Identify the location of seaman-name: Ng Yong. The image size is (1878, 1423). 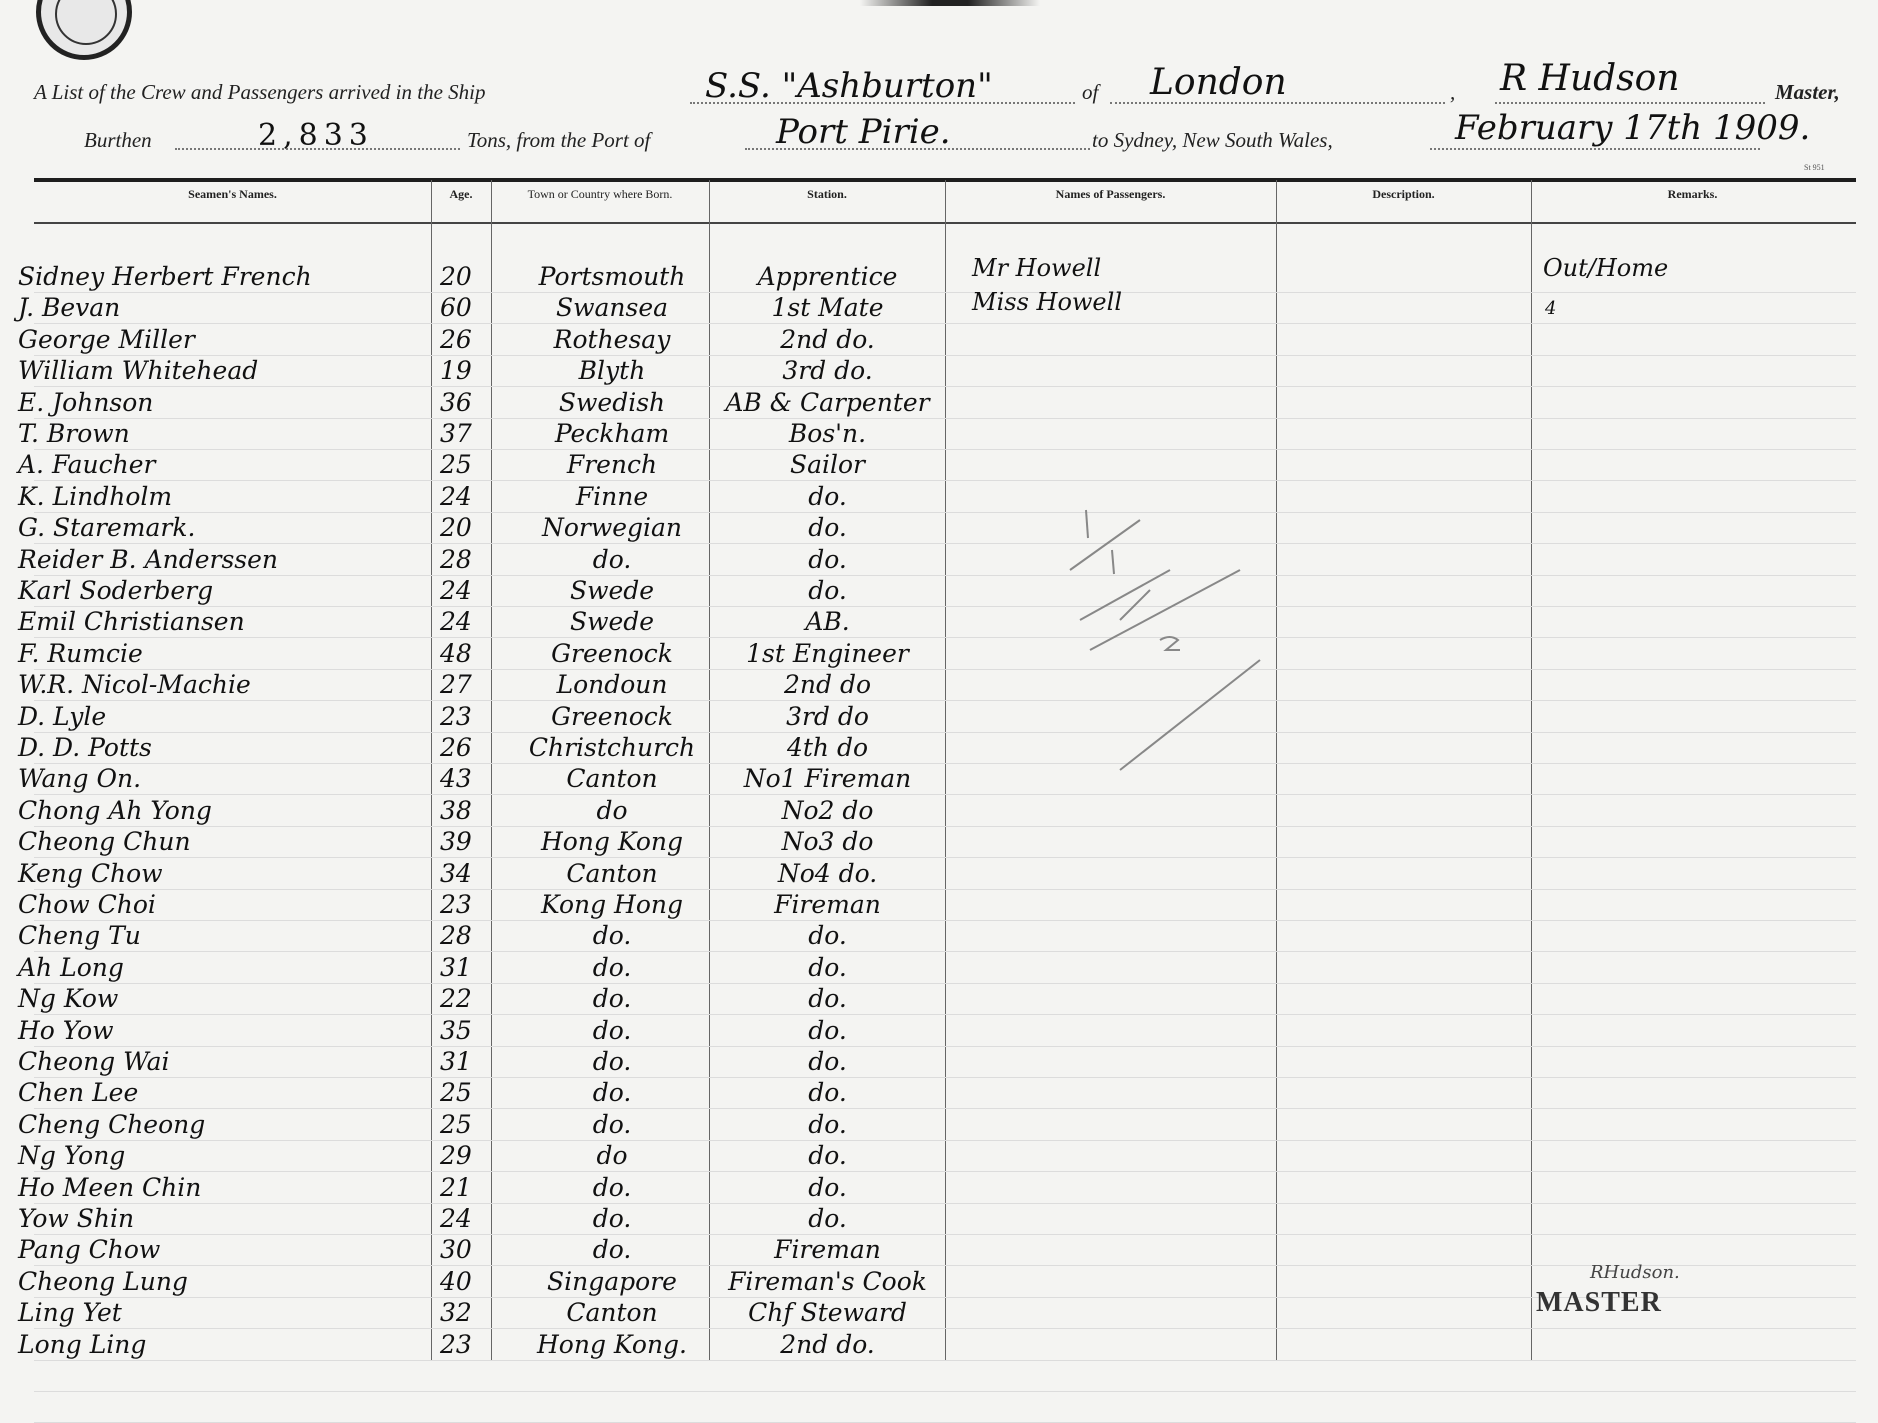
(72, 1156).